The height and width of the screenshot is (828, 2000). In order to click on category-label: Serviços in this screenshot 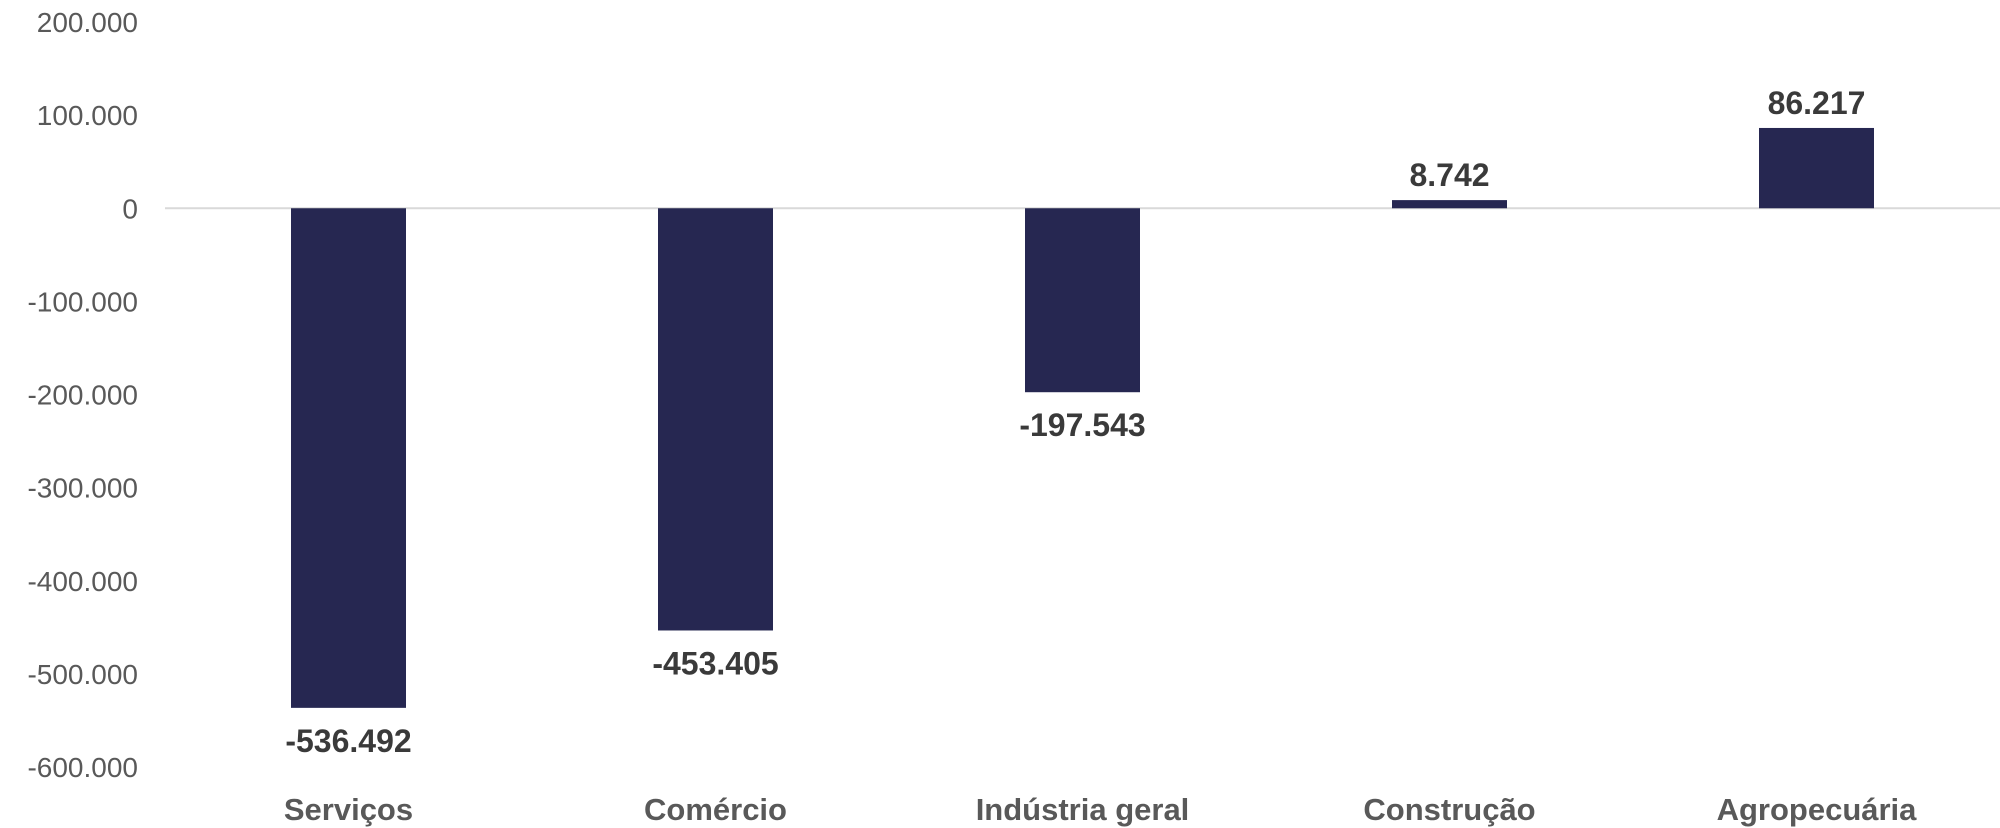, I will do `click(348, 809)`.